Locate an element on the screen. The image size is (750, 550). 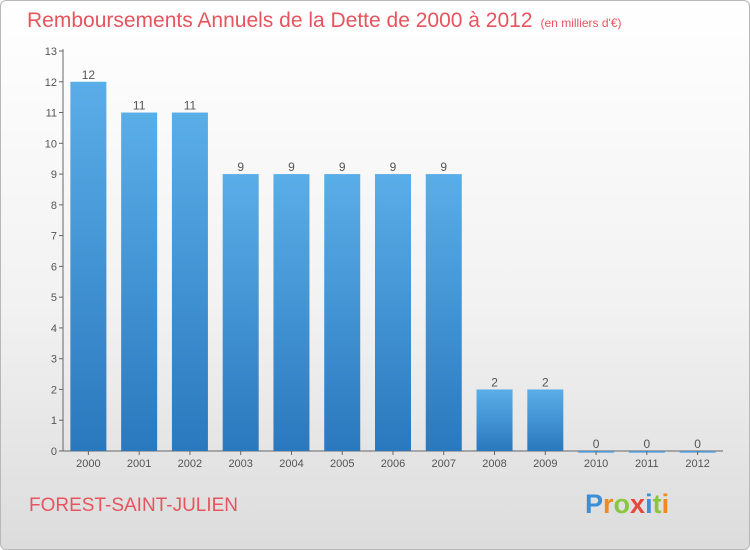
x-tick-label: 2012 is located at coordinates (697, 464).